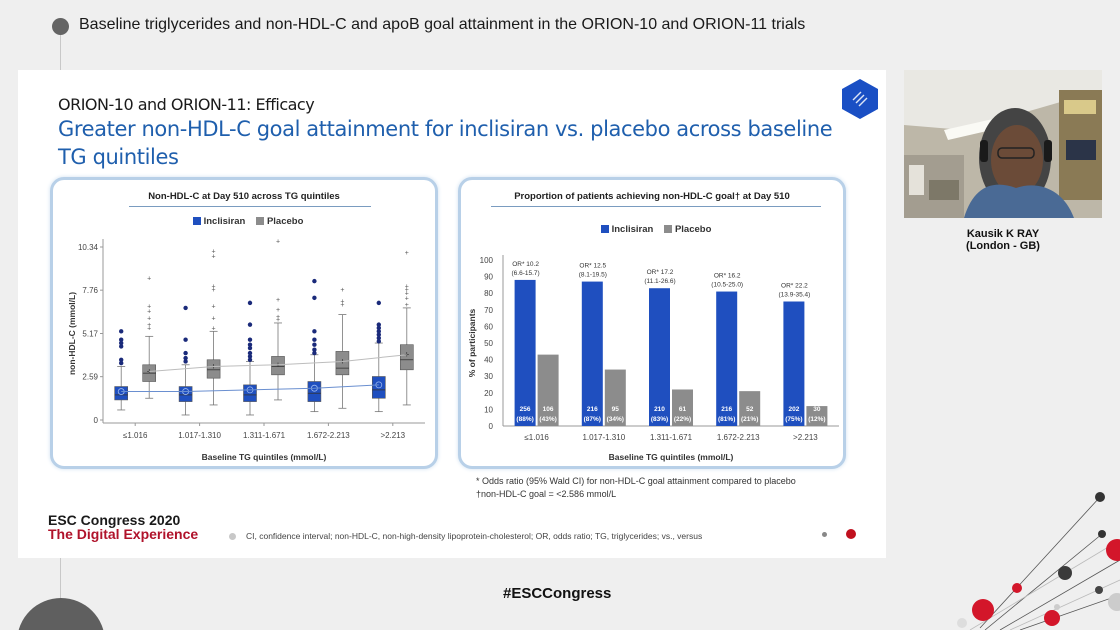 The height and width of the screenshot is (630, 1120). I want to click on y-tick-label: 80, so click(488, 293).